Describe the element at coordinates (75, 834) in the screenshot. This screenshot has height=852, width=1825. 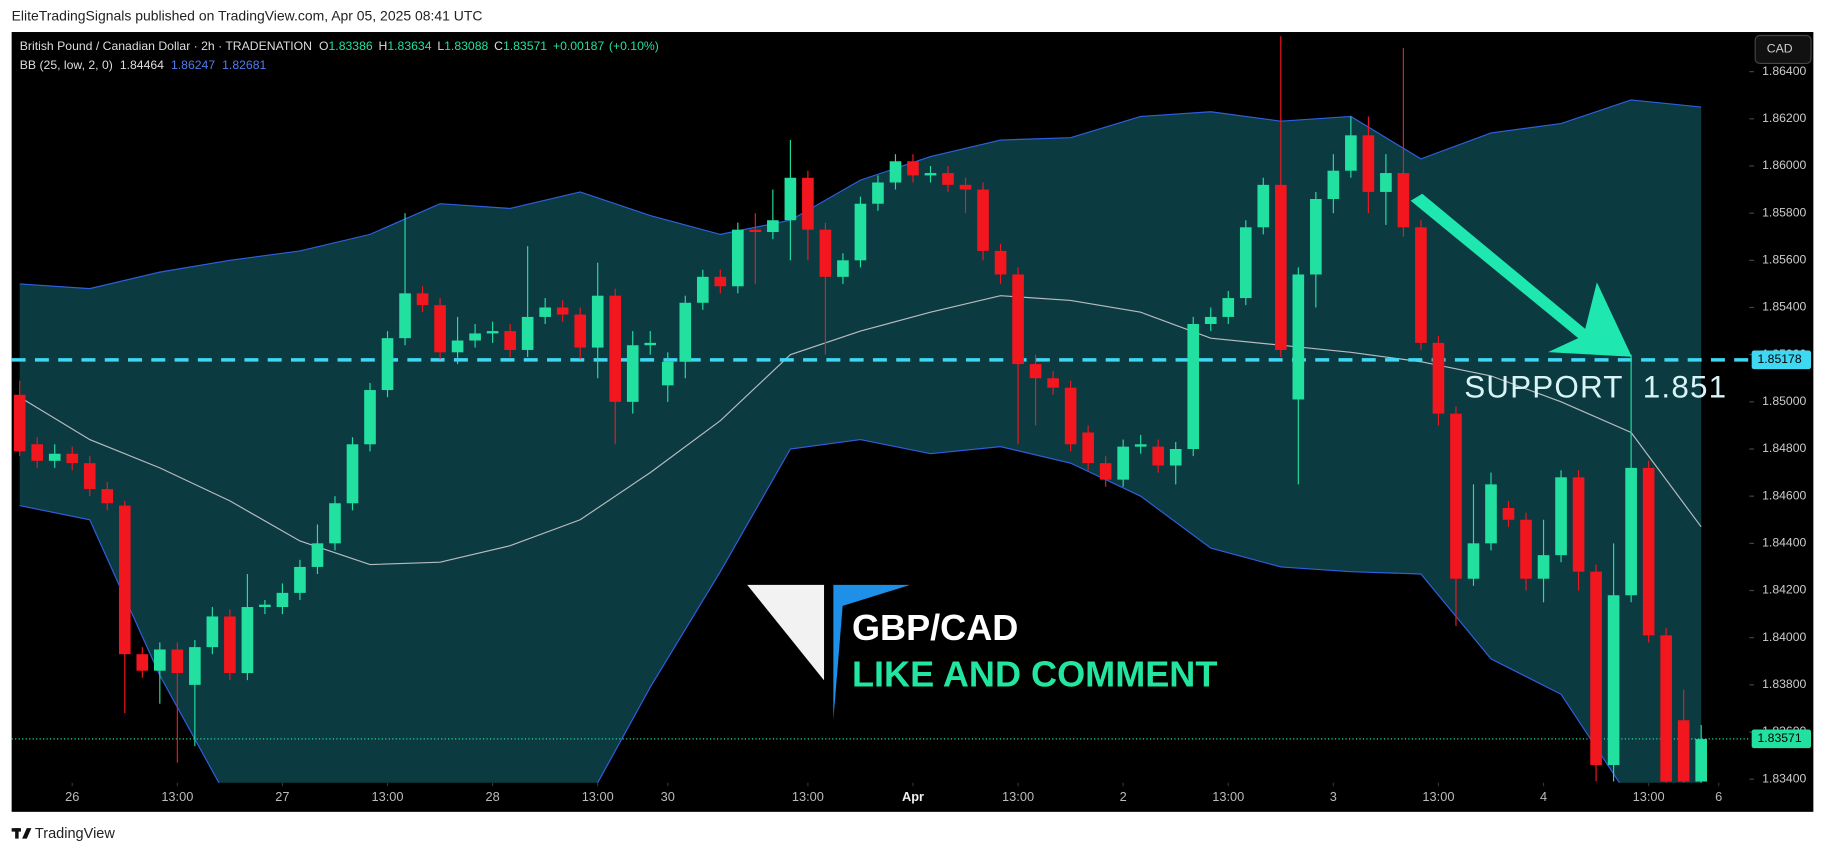
I see `footer-brand: TradingView` at that location.